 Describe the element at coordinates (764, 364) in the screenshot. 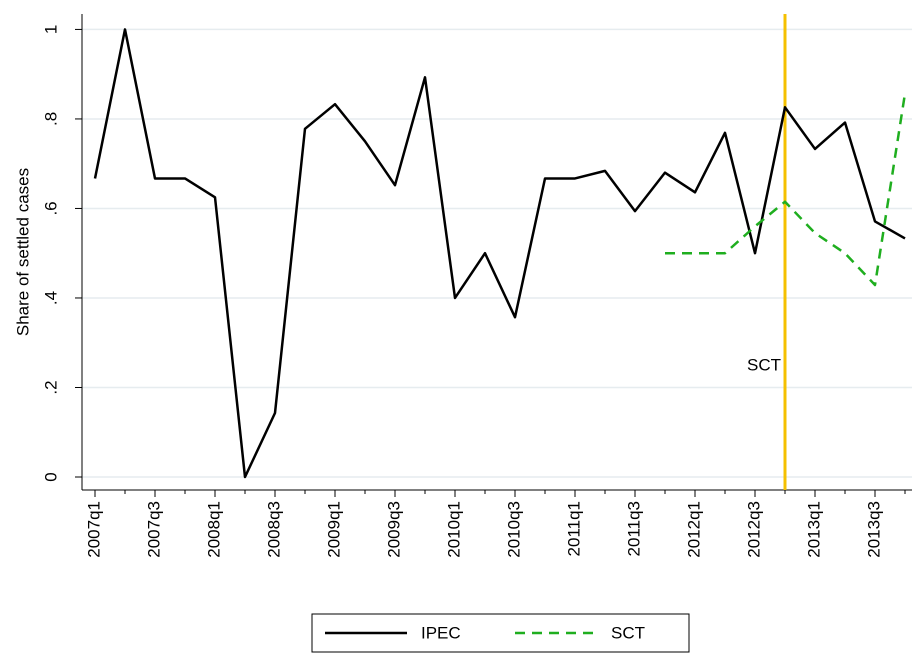

I see `event-label: SCT` at that location.